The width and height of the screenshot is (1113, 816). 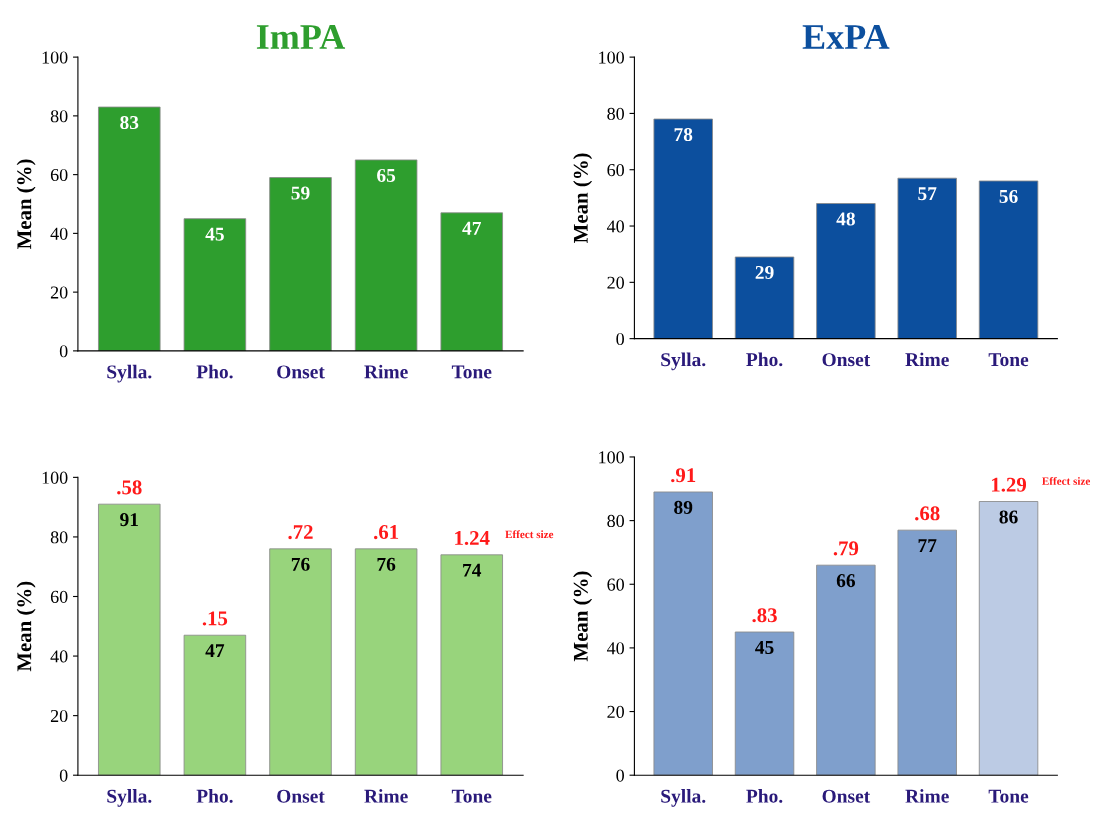 What do you see at coordinates (683, 507) in the screenshot?
I see `data-label: 89` at bounding box center [683, 507].